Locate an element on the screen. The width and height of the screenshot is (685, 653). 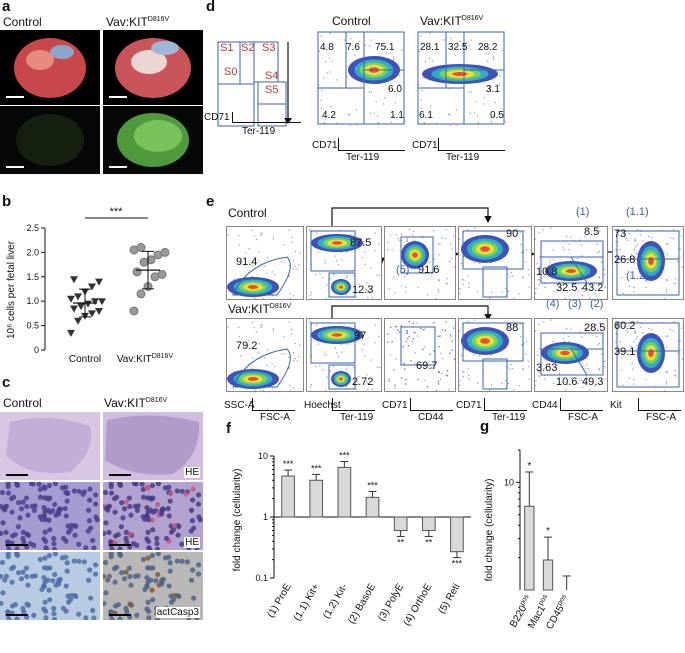
e-v-n6b: 39.1 is located at coordinates (624, 352).